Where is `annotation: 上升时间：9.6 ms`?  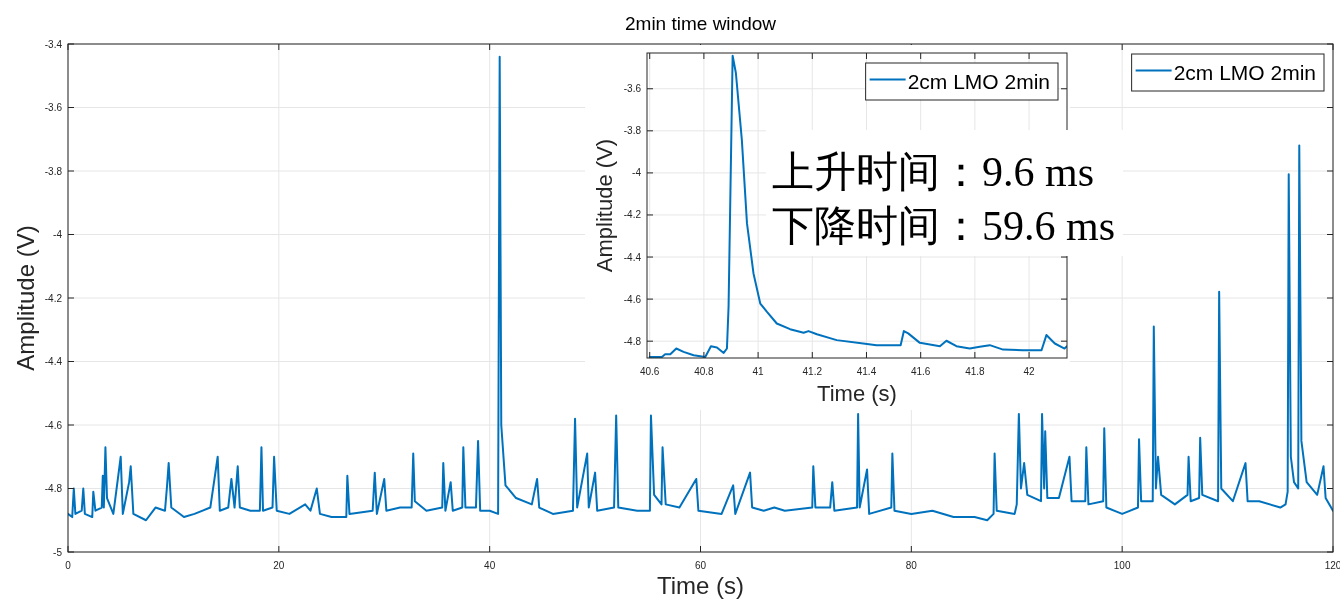 annotation: 上升时间：9.6 ms is located at coordinates (933, 172).